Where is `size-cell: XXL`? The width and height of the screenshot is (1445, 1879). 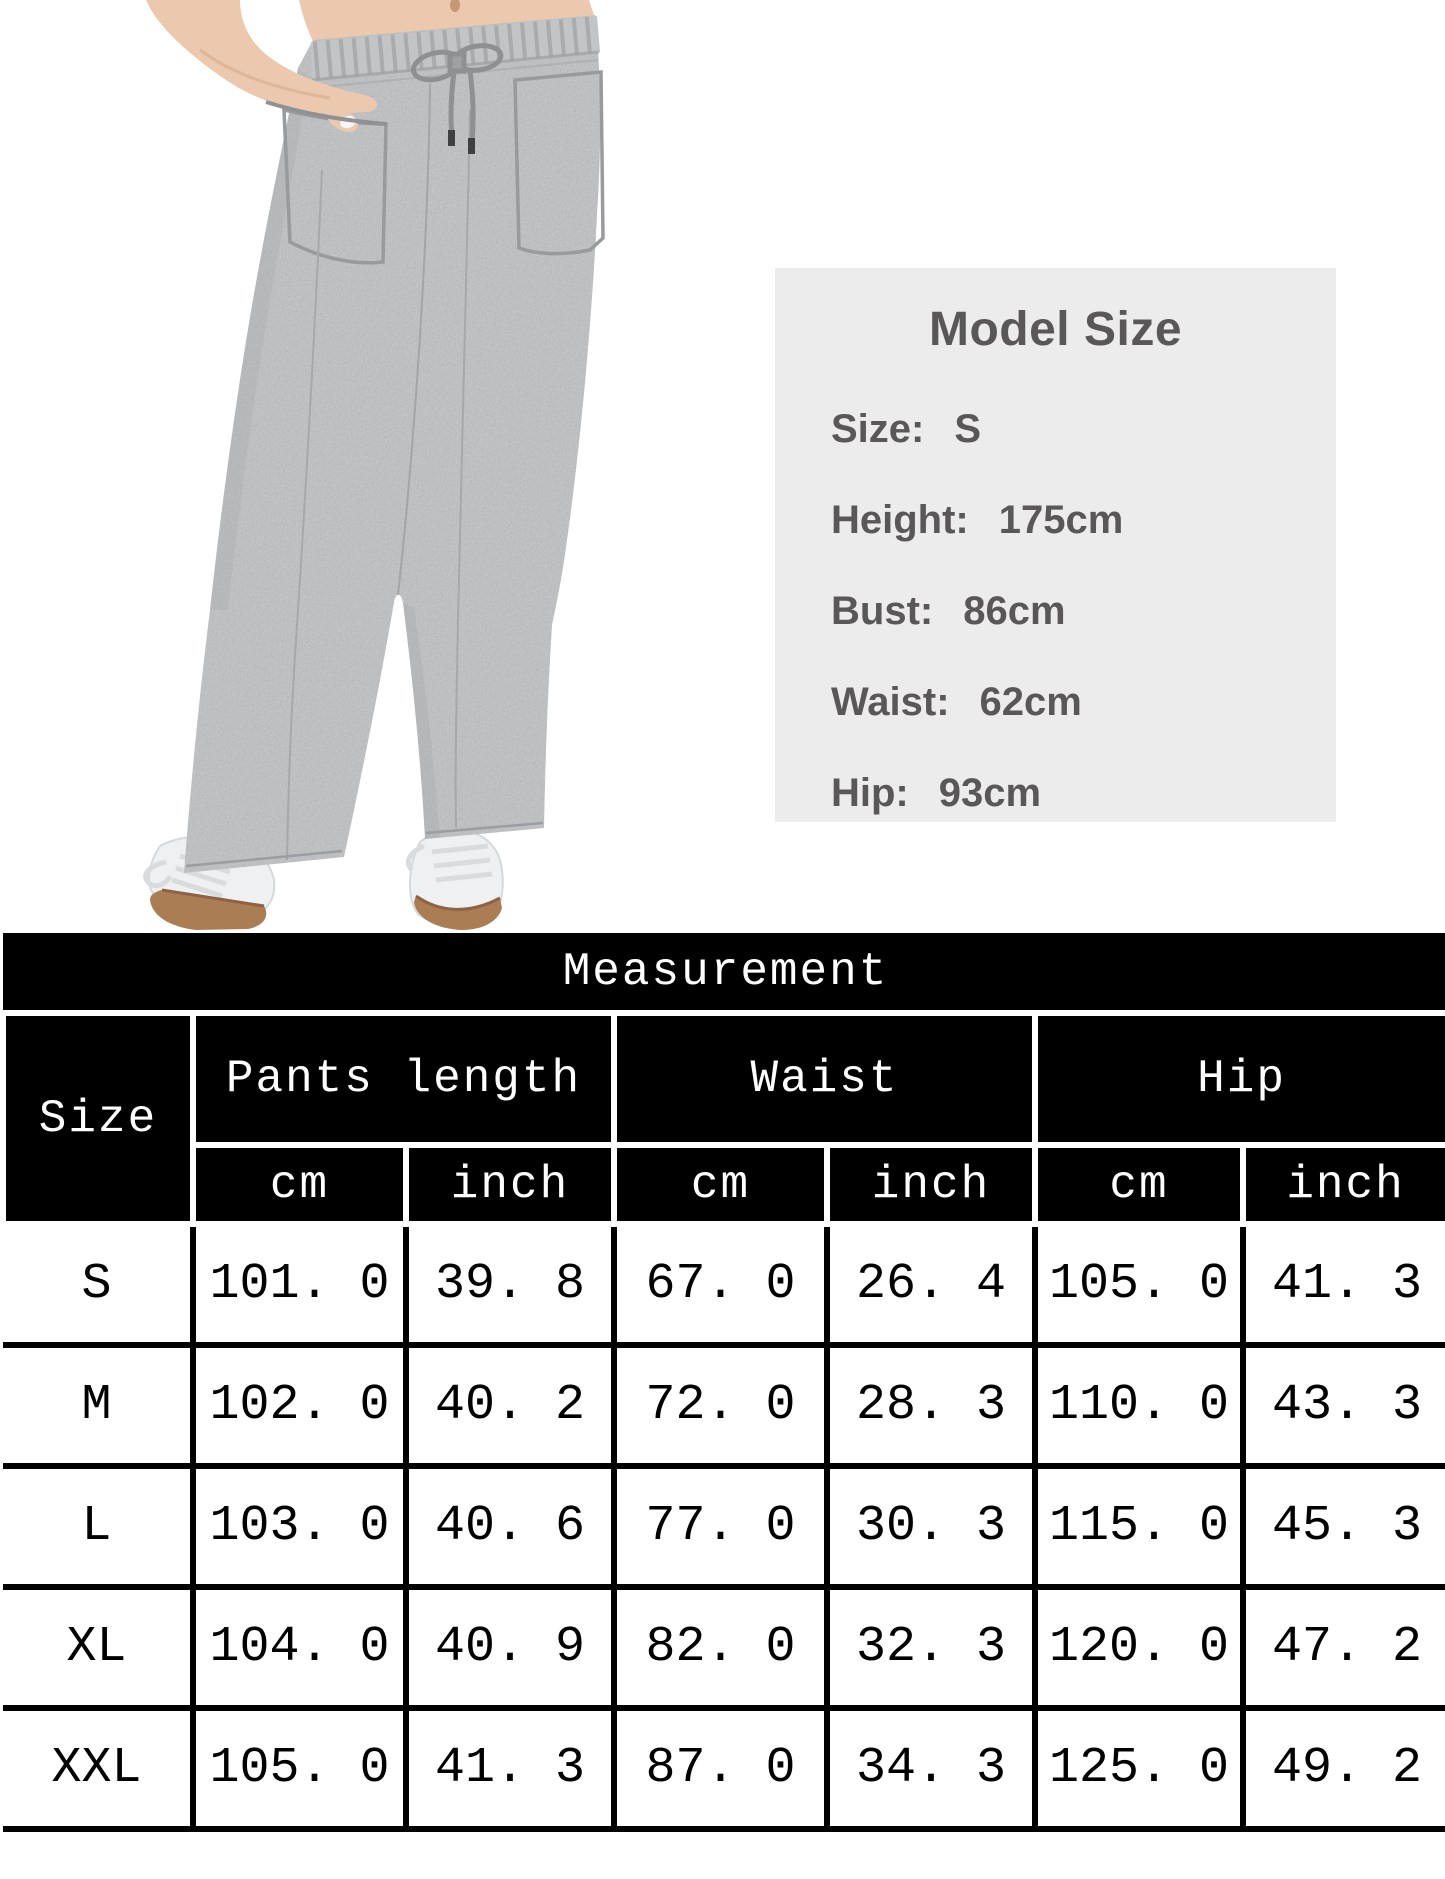
size-cell: XXL is located at coordinates (99, 1768).